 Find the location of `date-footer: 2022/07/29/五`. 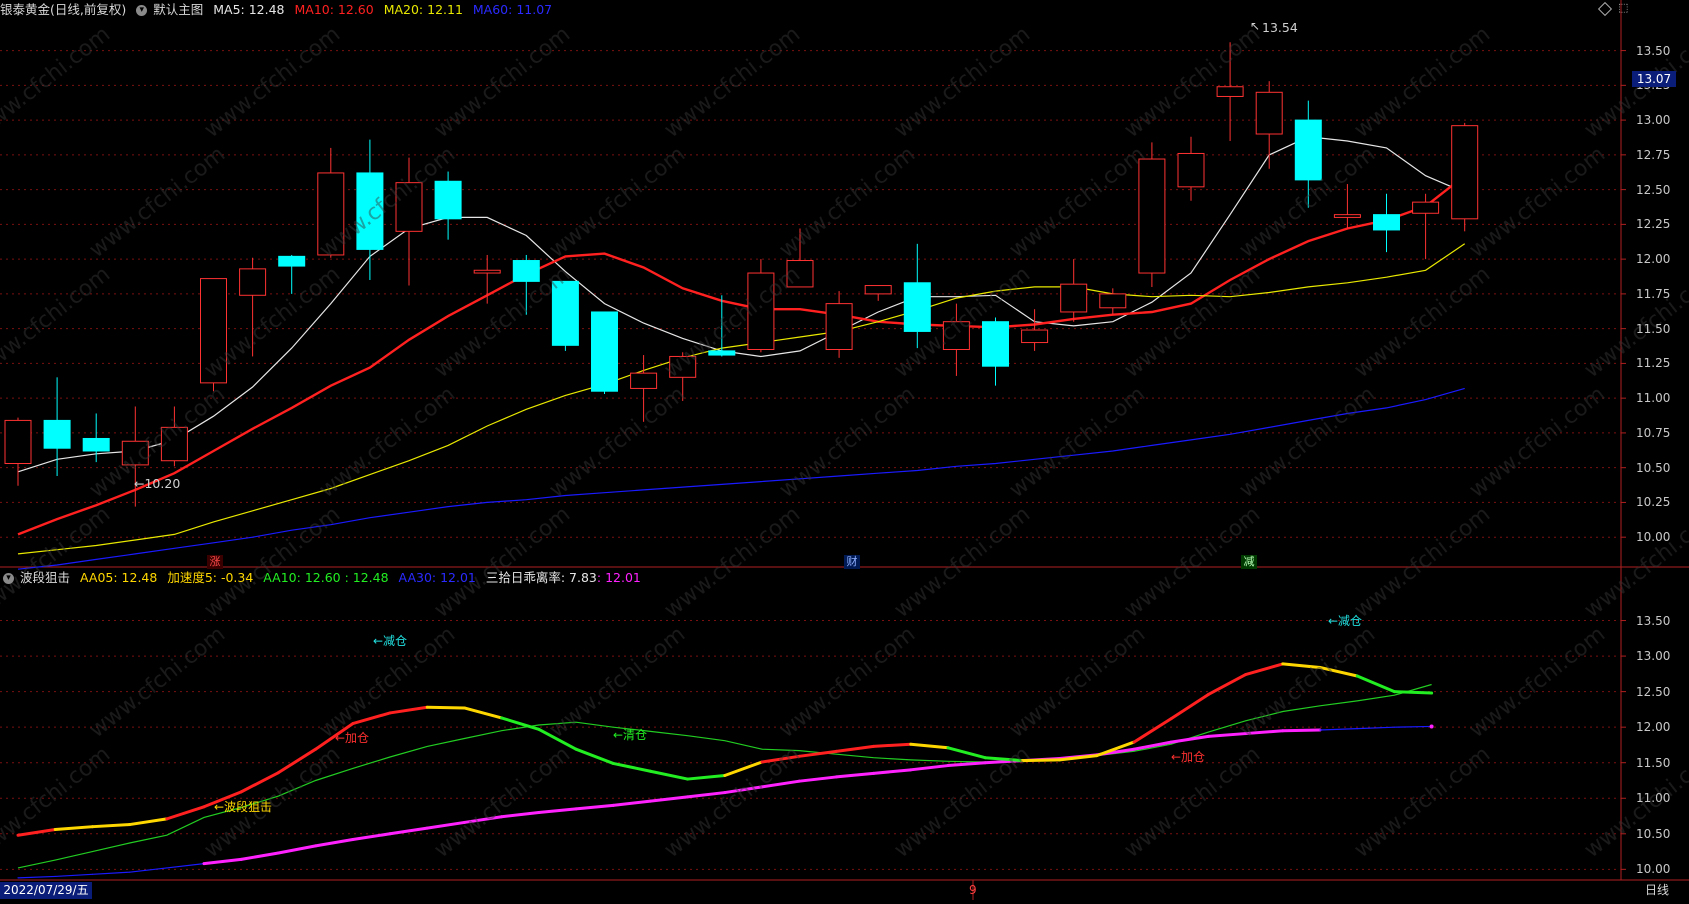

date-footer: 2022/07/29/五 is located at coordinates (46, 890).